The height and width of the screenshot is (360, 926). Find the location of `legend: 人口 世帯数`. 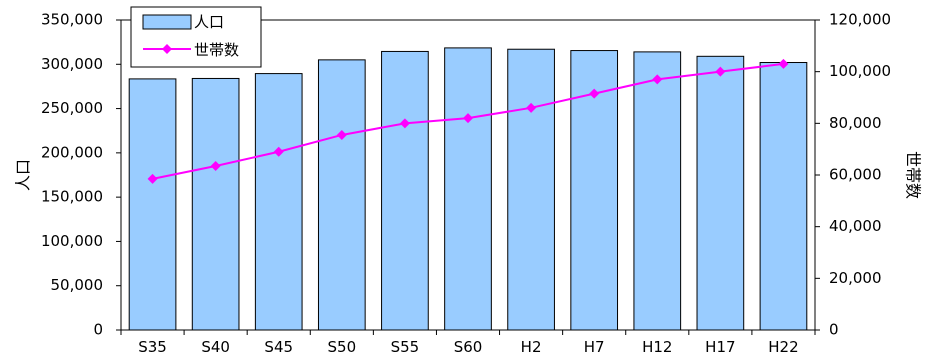

legend: 人口 世帯数 is located at coordinates (196, 37).